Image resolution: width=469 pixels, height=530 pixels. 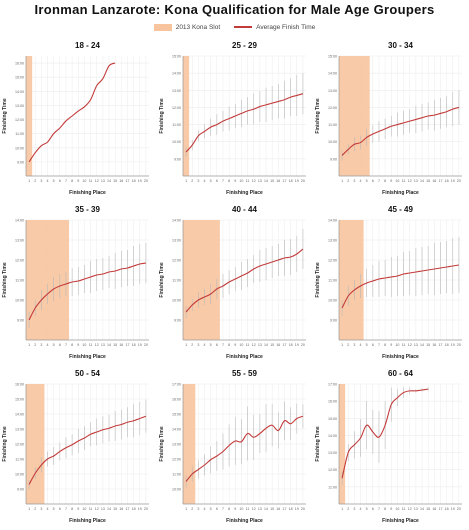 I want to click on chart-2-xtick-label: 1, so click(x=186, y=181).